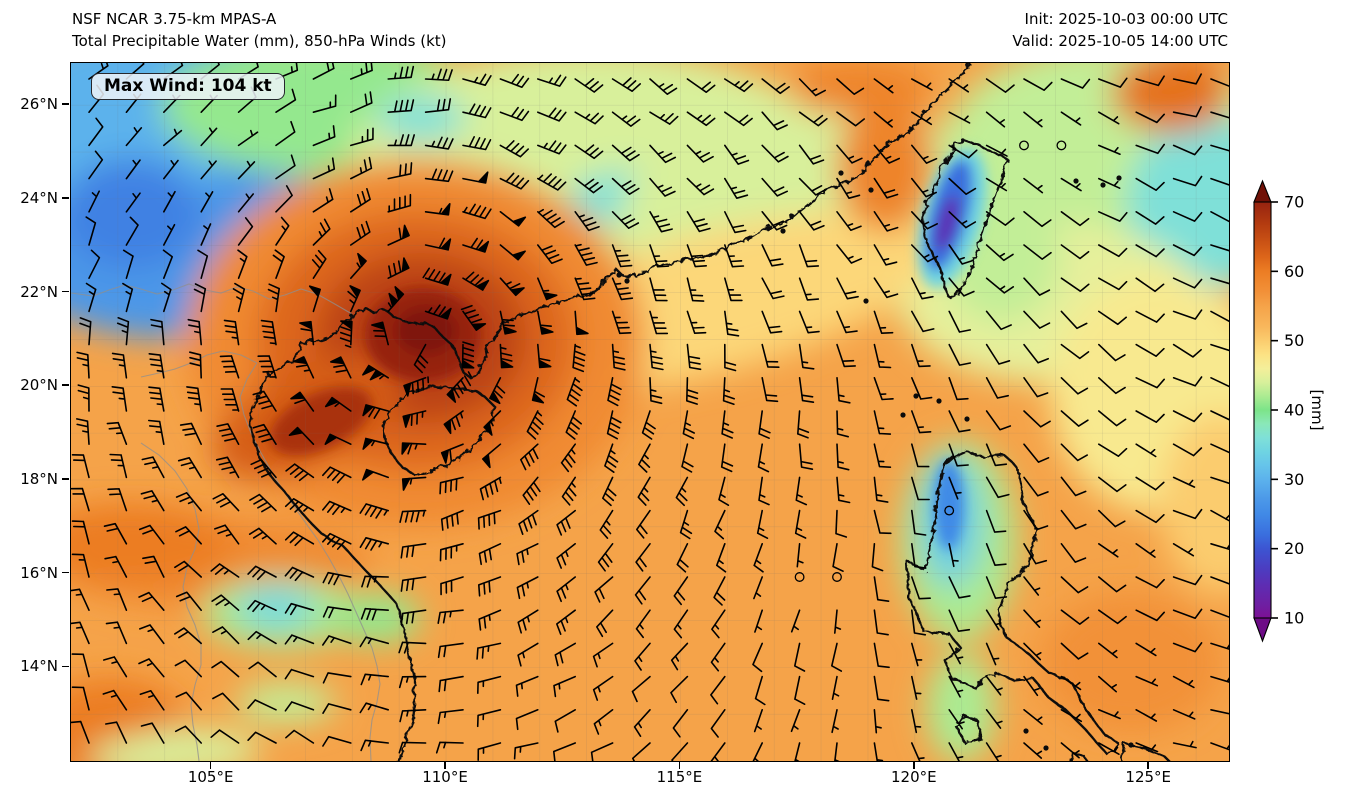  I want to click on colorbar-tick-value: 20, so click(1294, 548).